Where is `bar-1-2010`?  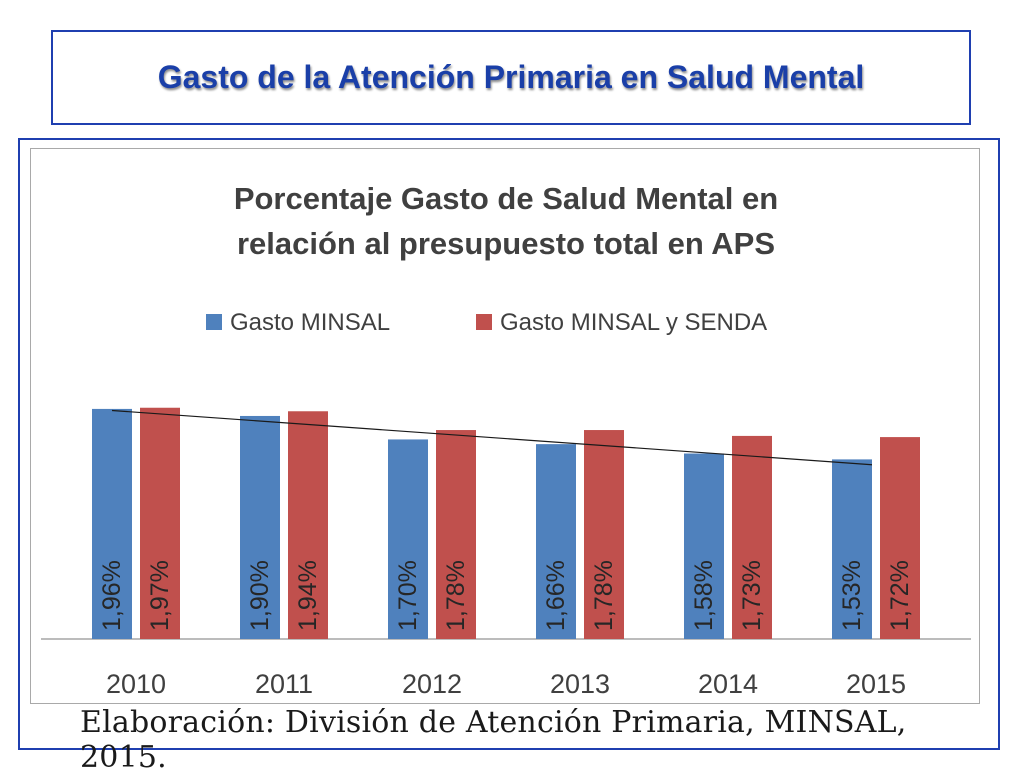
bar-1-2010 is located at coordinates (160, 523).